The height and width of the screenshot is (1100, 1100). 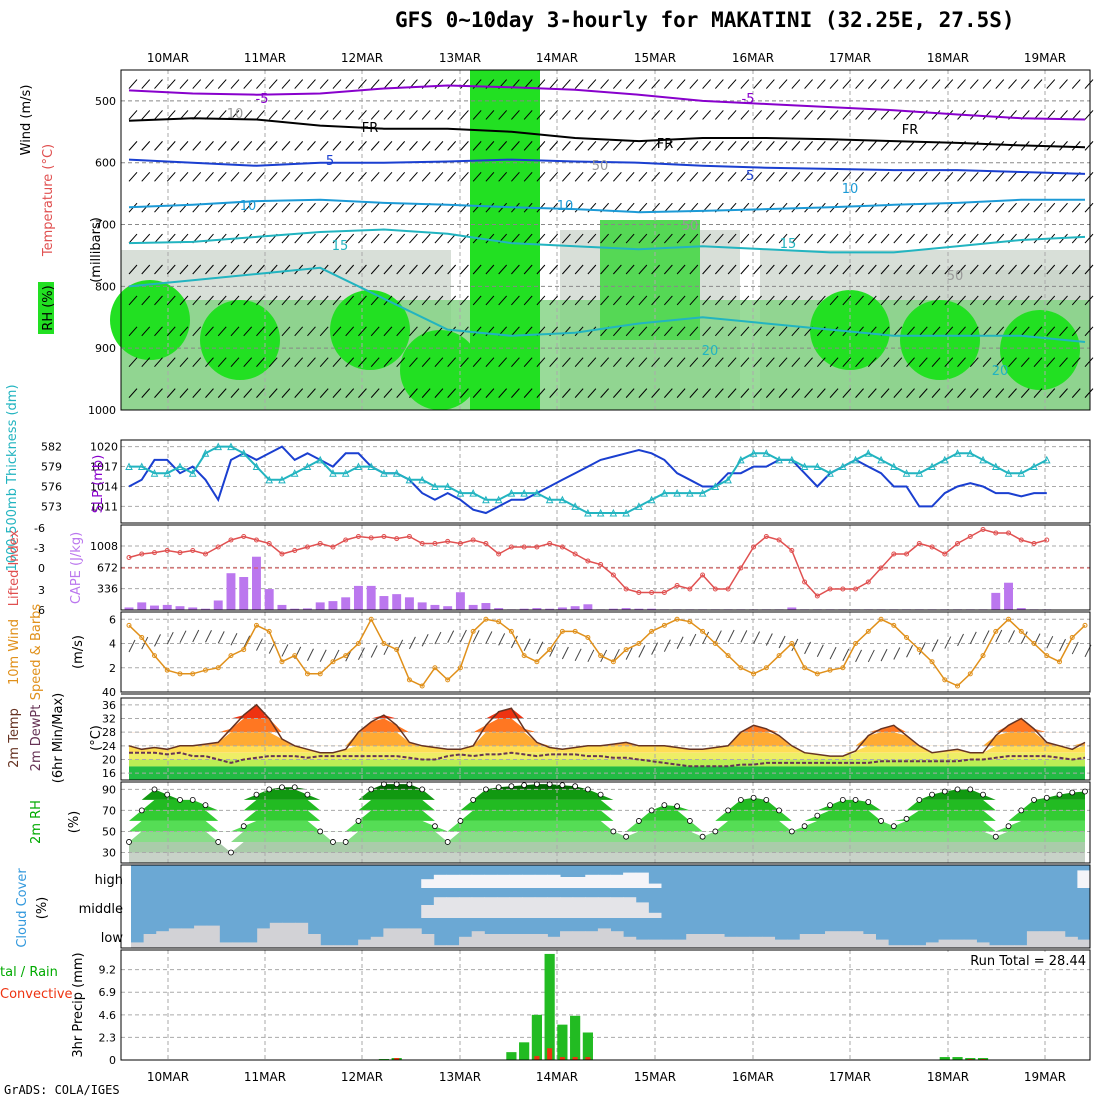 I want to click on lifted-index-line, so click(x=587, y=562).